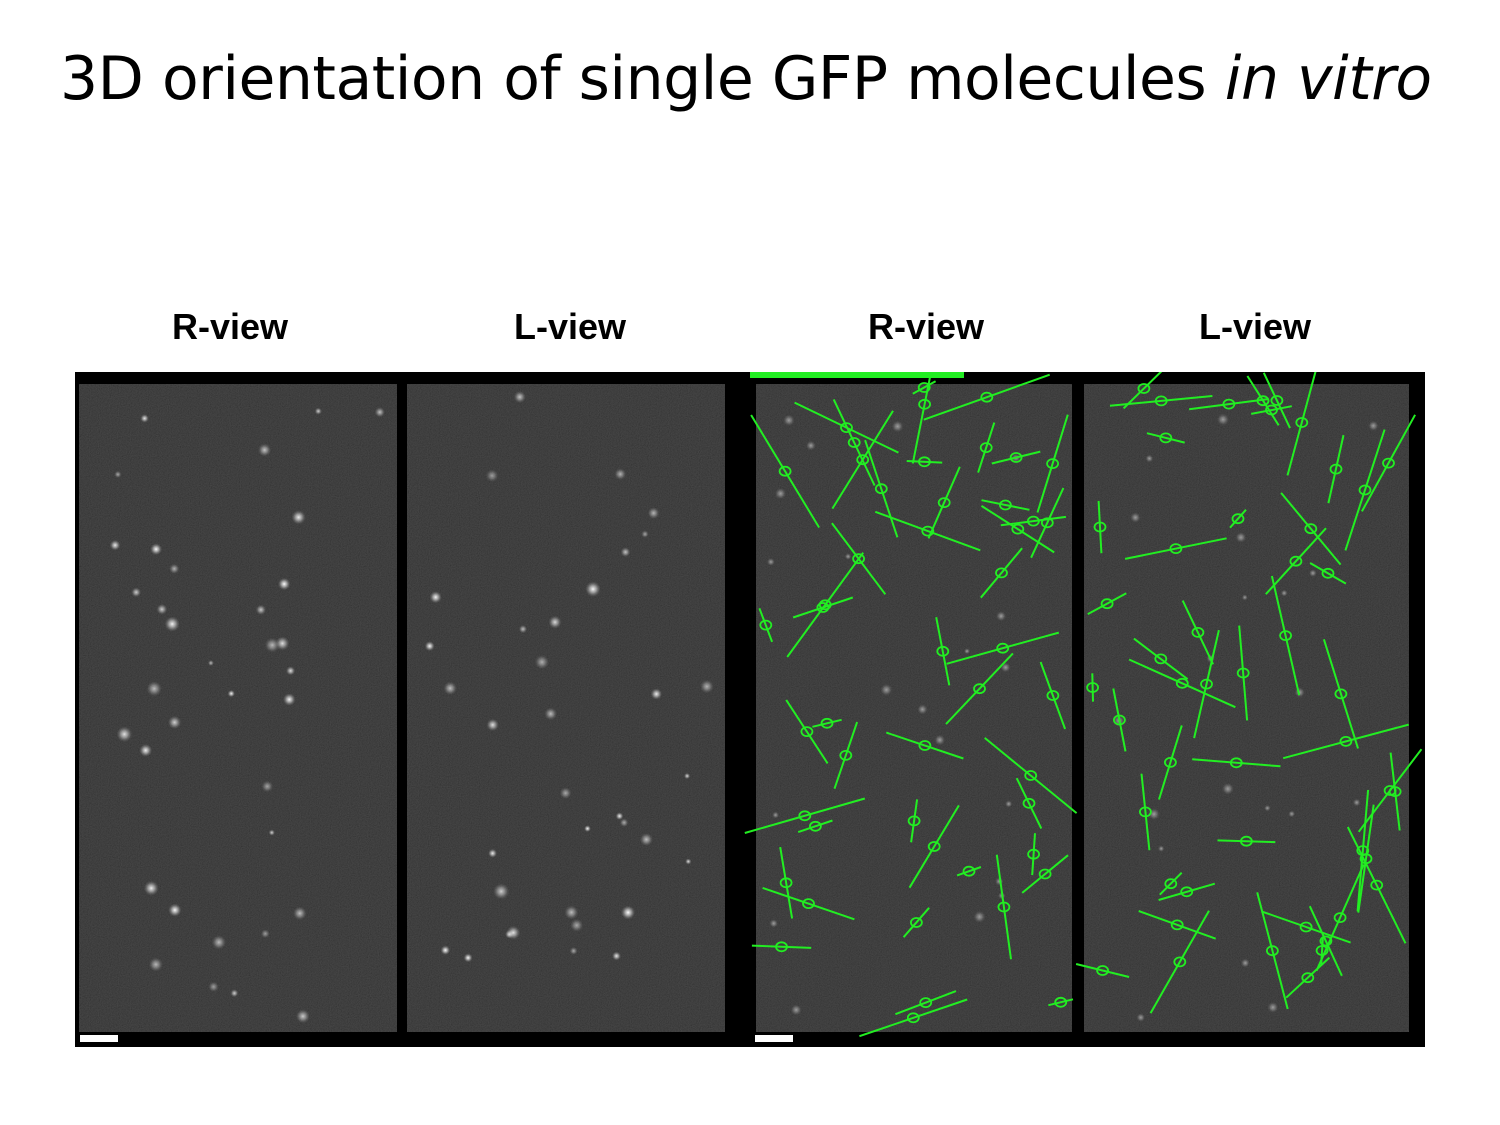 The width and height of the screenshot is (1500, 1125). What do you see at coordinates (774, 1038) in the screenshot?
I see `scale-bar-right` at bounding box center [774, 1038].